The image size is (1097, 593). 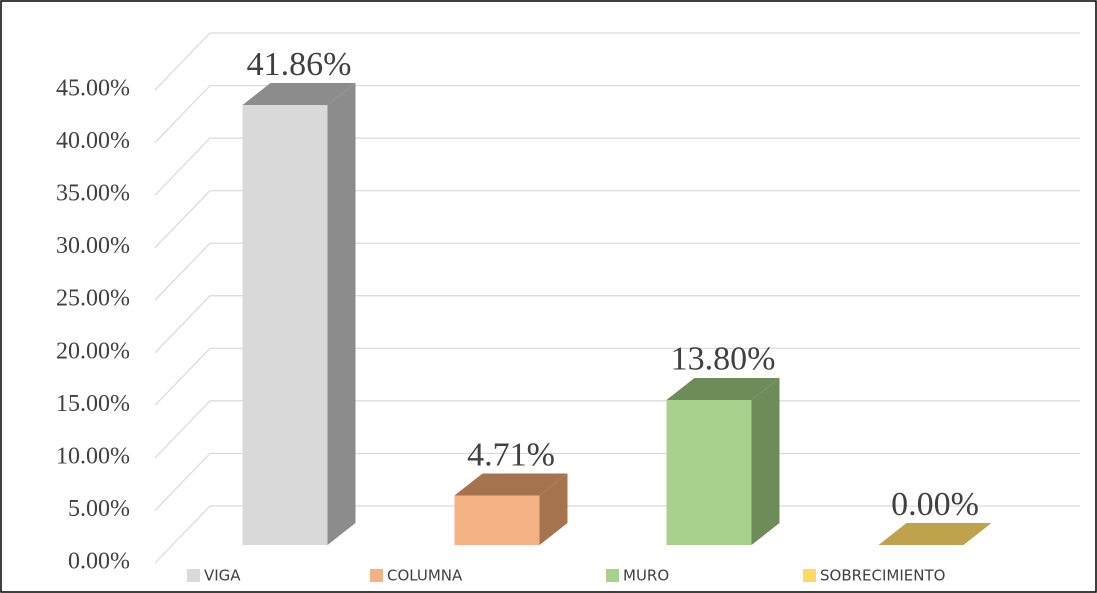 I want to click on y-tick-label: 30.00%, so click(x=93, y=246).